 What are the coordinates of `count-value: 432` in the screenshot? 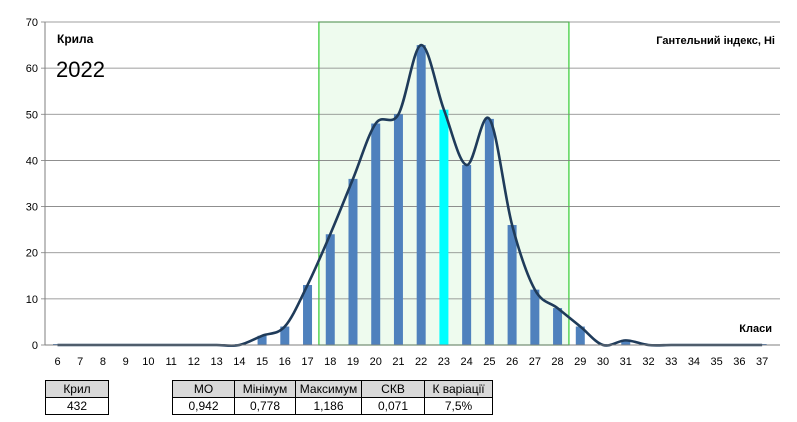 It's located at (77, 406).